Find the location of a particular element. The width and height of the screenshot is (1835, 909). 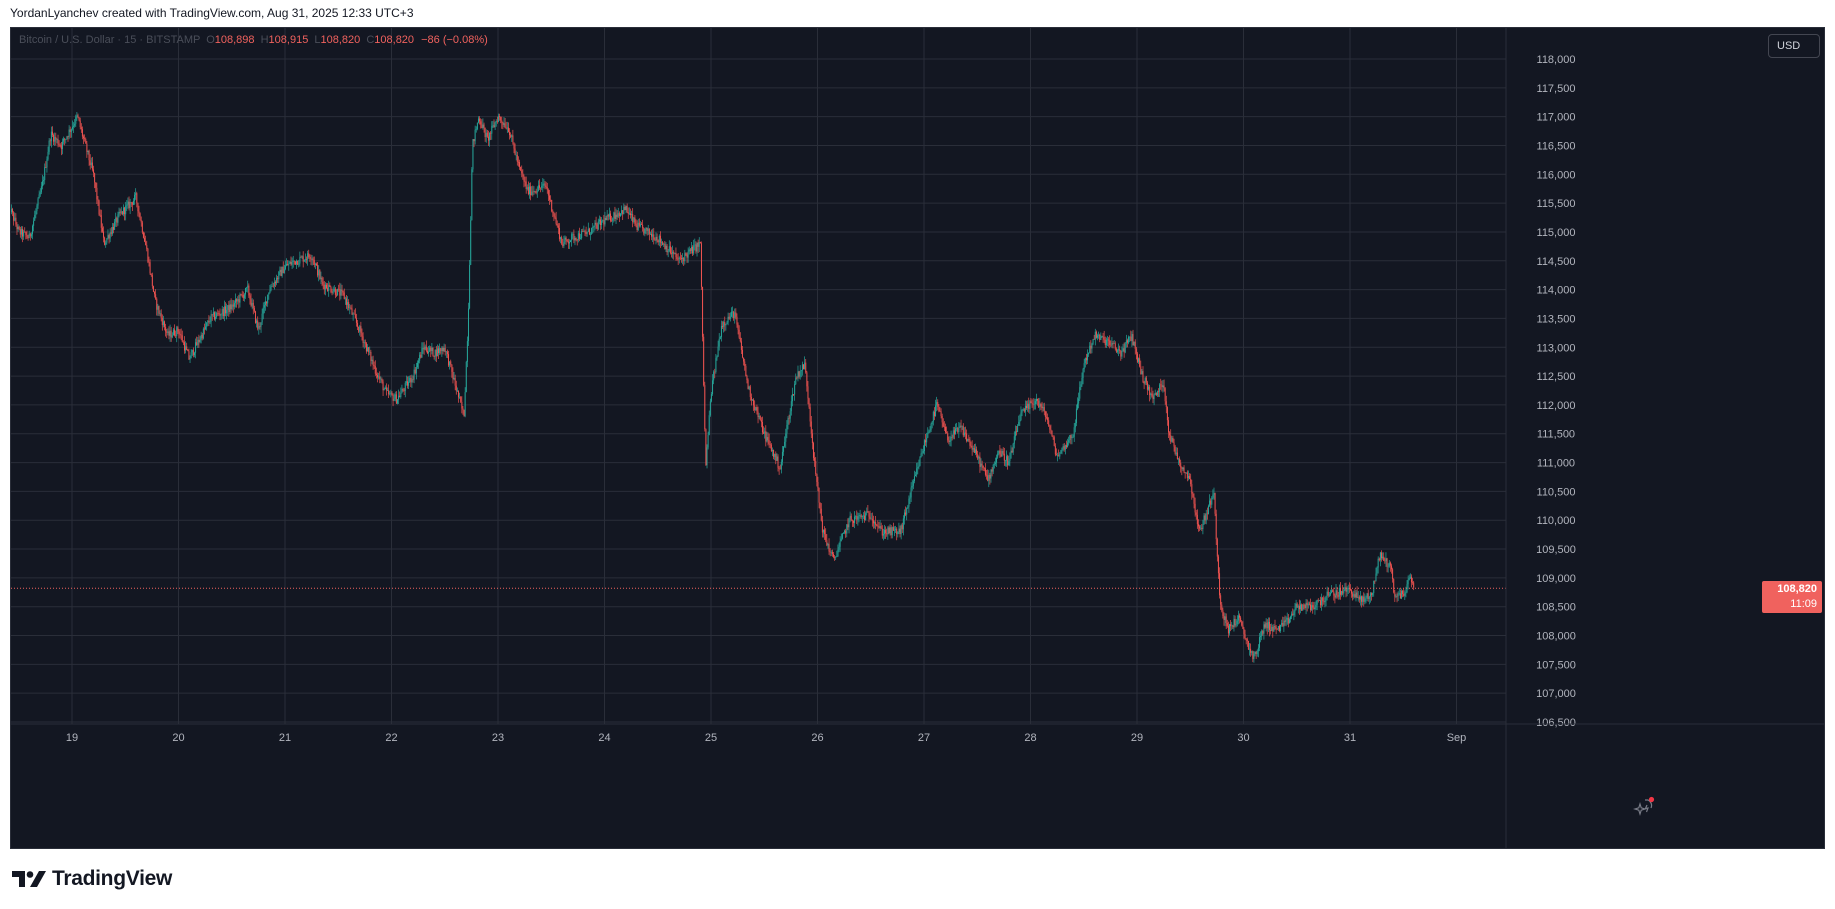

currency-button: USD is located at coordinates (1794, 46).